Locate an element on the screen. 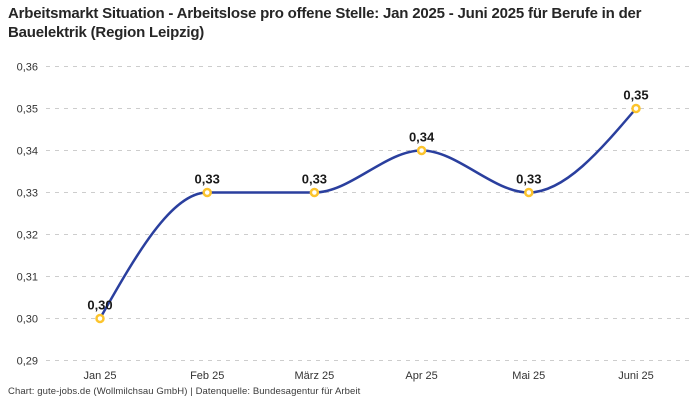  y-tick-label: 0,32 is located at coordinates (27, 236).